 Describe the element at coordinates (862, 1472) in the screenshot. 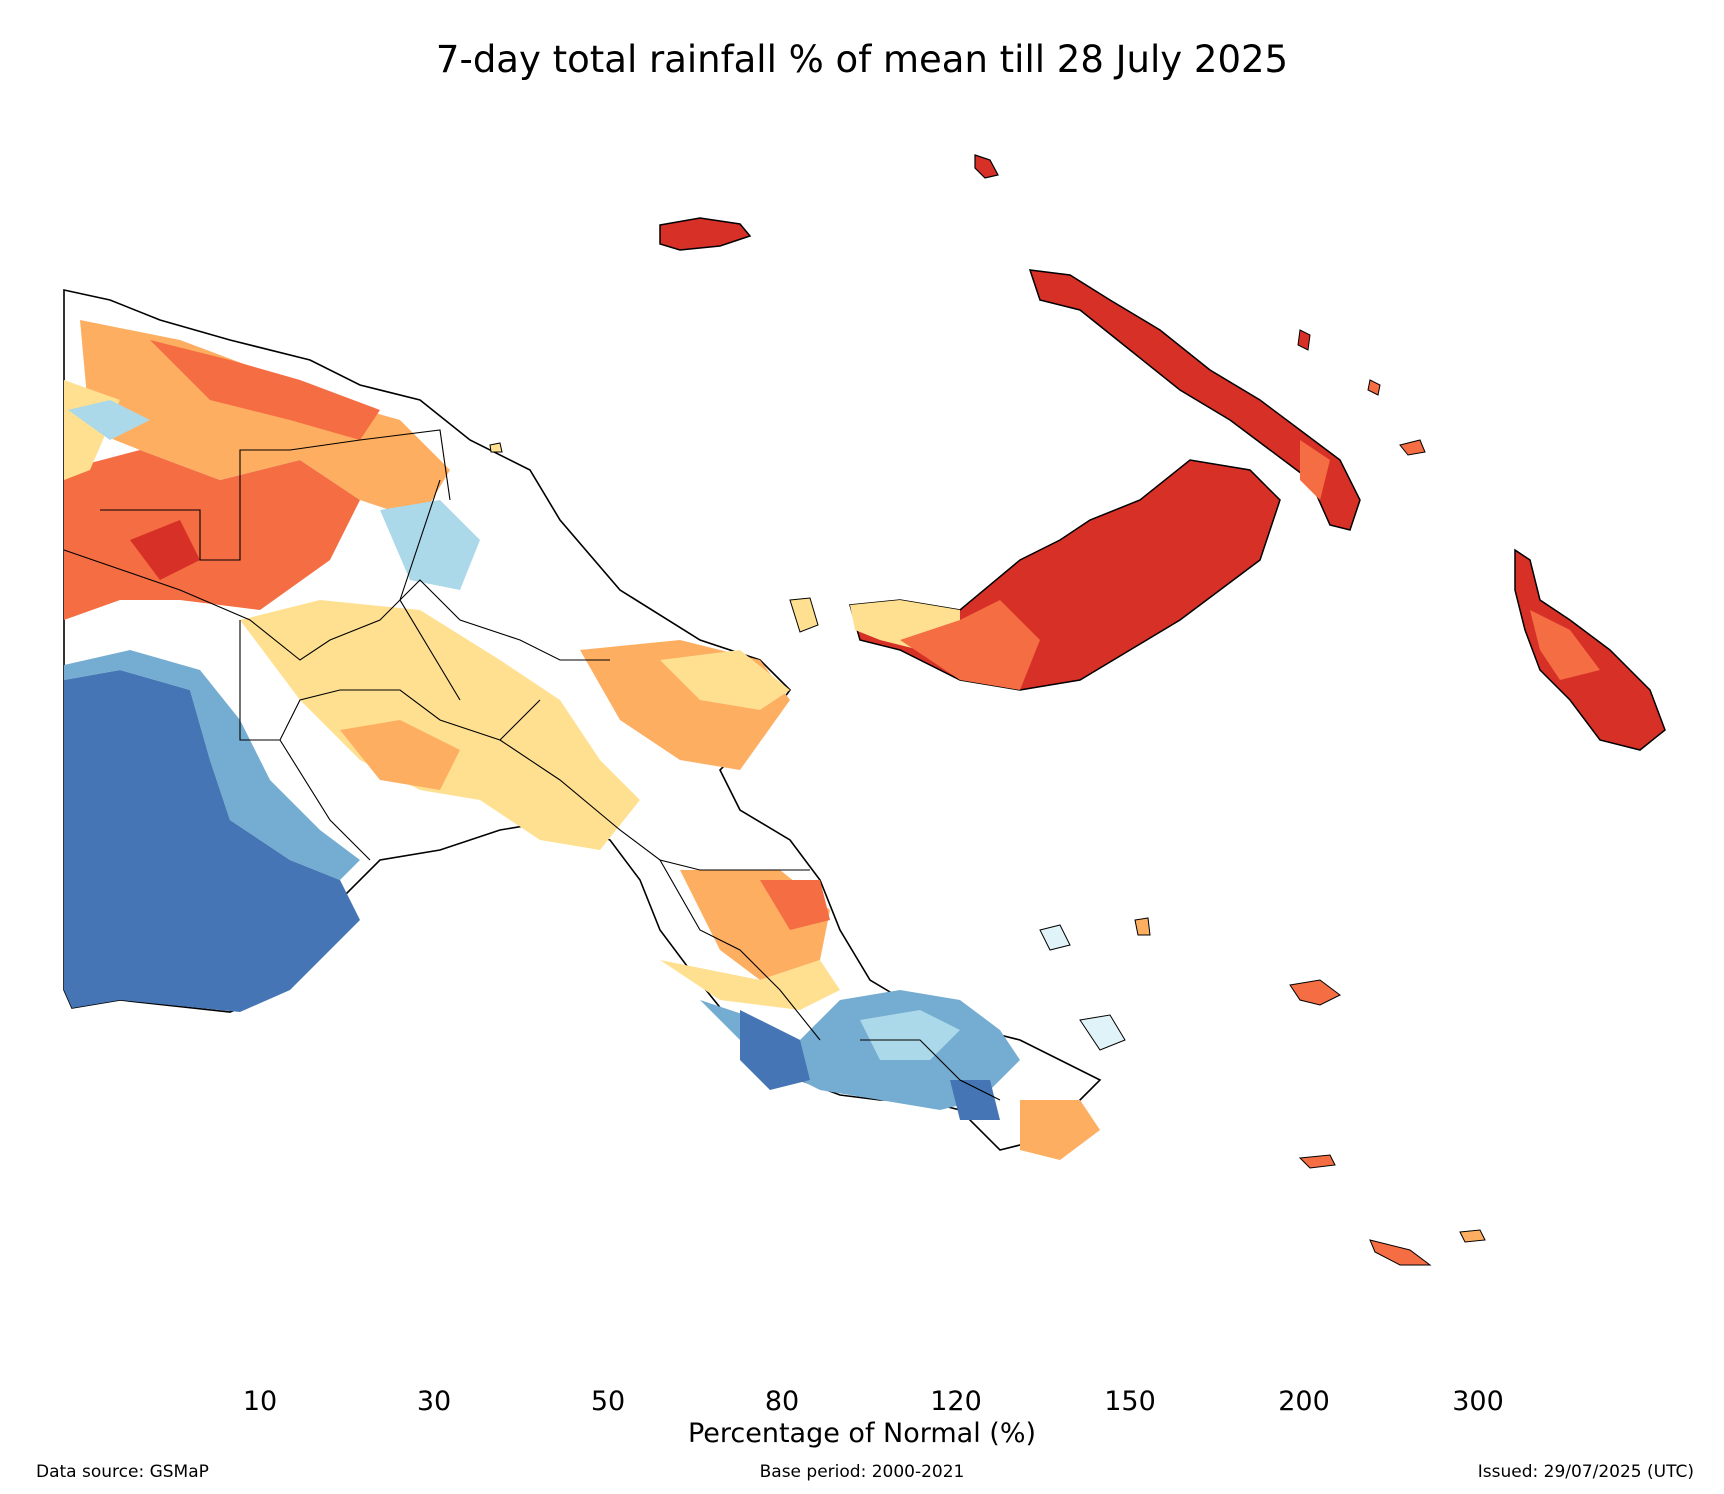

I see `base-period-note: Base period: 2000-2021` at that location.